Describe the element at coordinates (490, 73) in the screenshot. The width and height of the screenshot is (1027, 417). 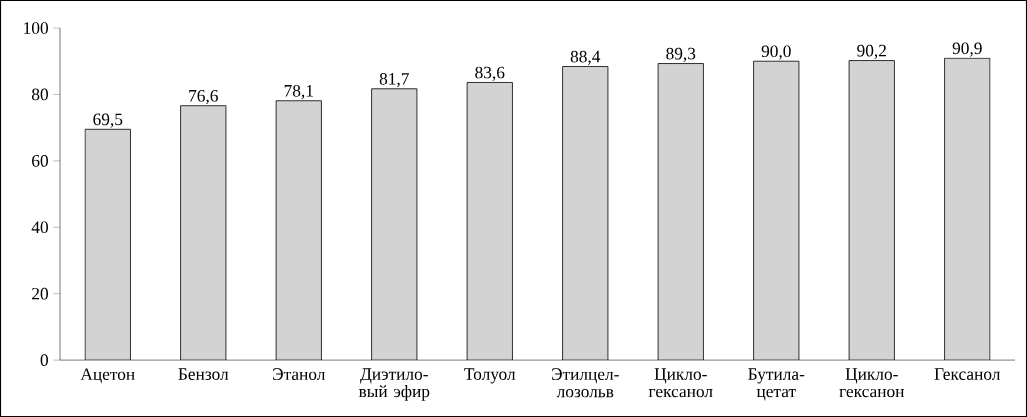
I see `data-label: 83,6` at that location.